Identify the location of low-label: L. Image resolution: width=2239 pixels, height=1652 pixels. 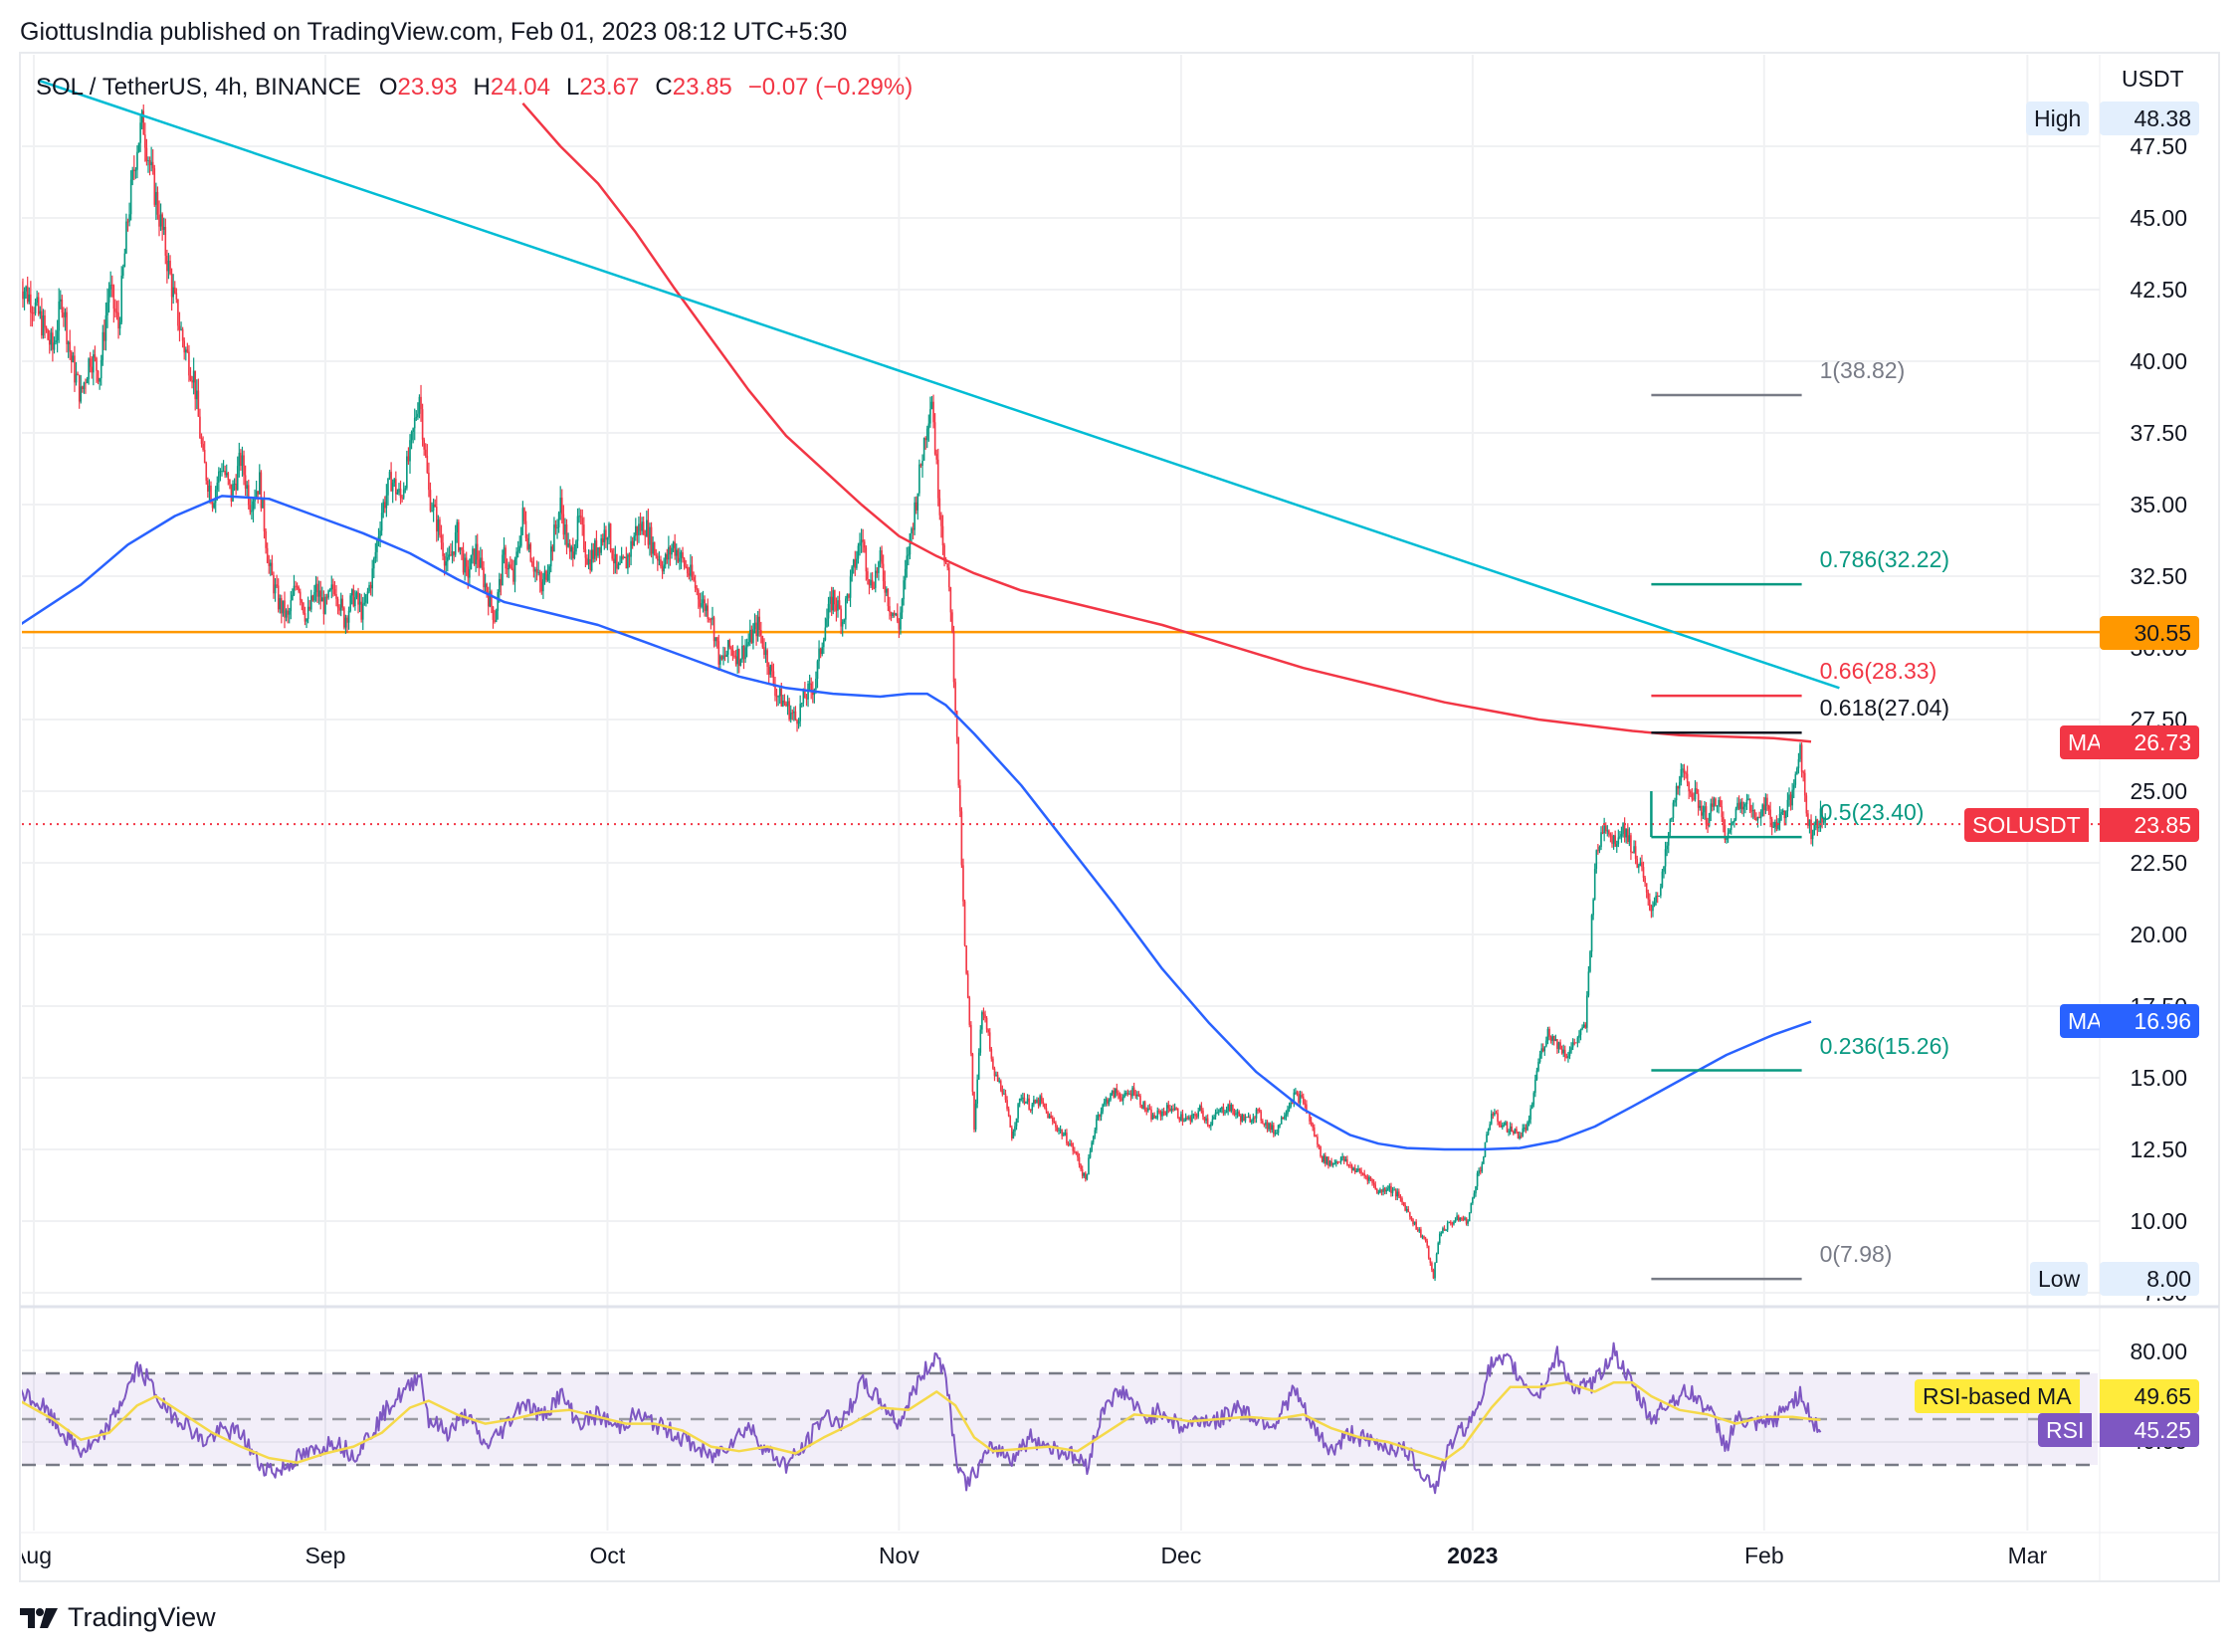
(572, 87).